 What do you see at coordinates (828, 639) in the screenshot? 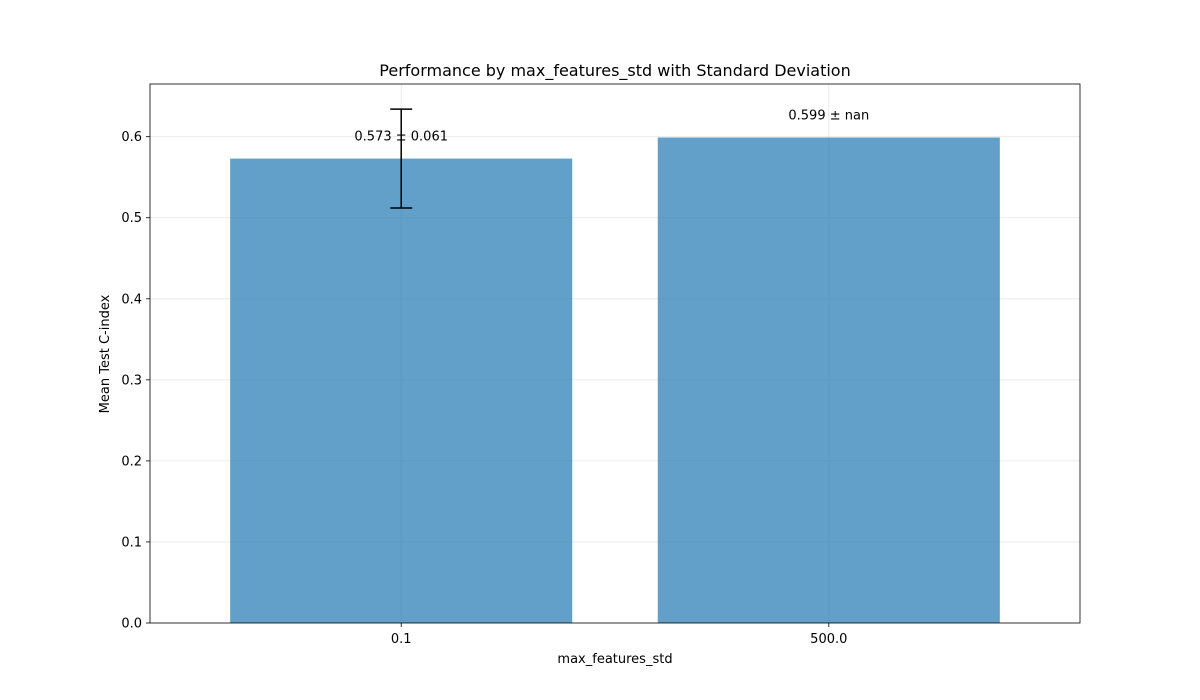
I see `x-tick-label: 500.0` at bounding box center [828, 639].